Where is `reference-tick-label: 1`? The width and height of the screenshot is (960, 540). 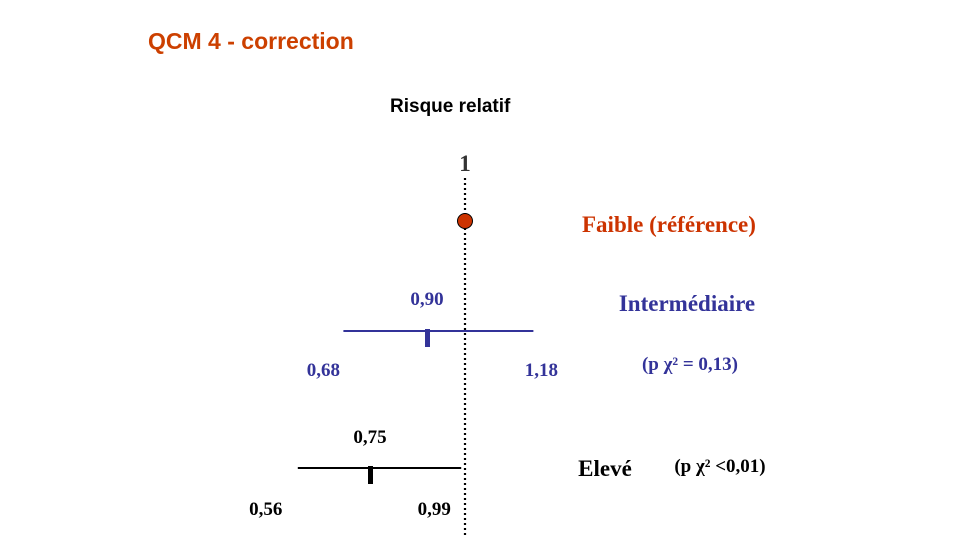
reference-tick-label: 1 is located at coordinates (465, 163).